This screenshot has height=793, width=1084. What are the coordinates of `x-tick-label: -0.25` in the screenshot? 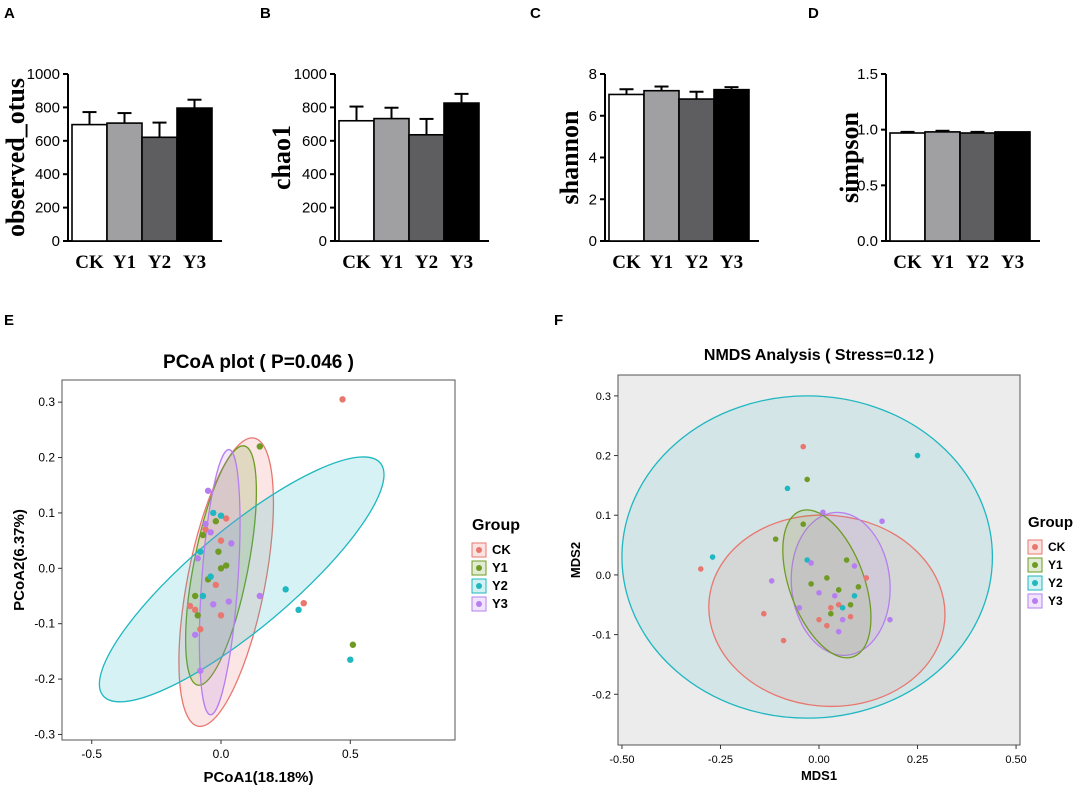 It's located at (720, 760).